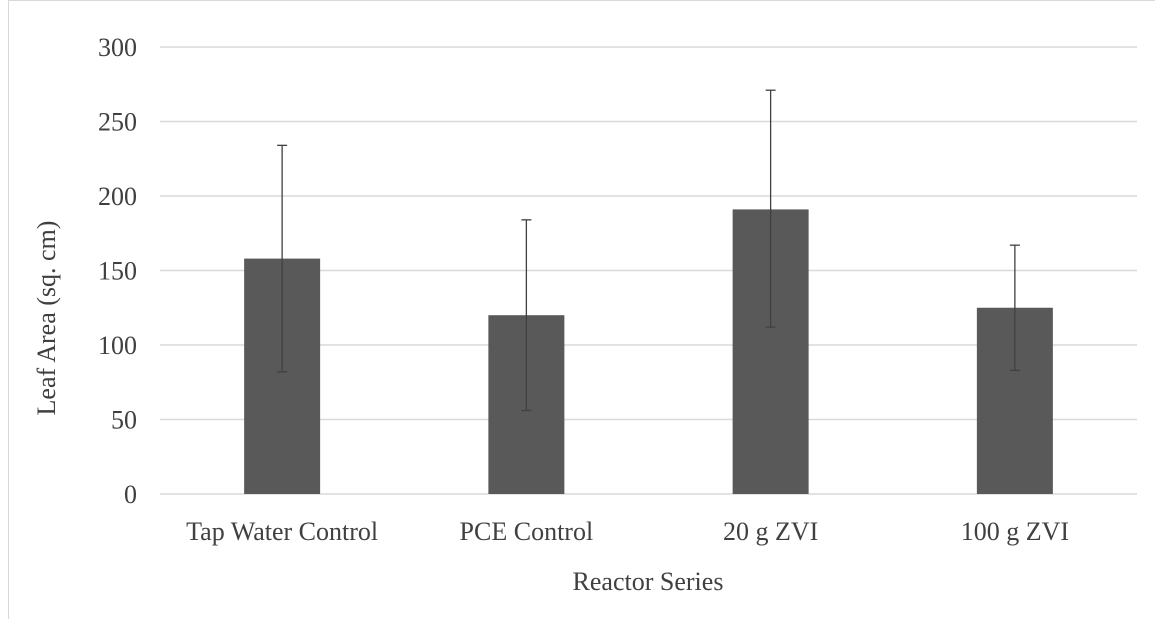 Image resolution: width=1155 pixels, height=619 pixels. Describe the element at coordinates (770, 531) in the screenshot. I see `x-tick-label: 20 g ZVI` at that location.